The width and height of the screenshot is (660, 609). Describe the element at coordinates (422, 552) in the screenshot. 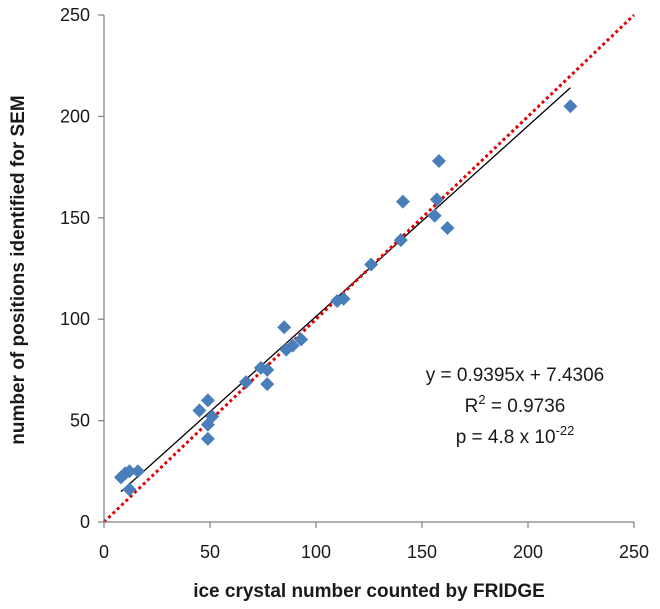

I see `x-tick-label: 150` at that location.